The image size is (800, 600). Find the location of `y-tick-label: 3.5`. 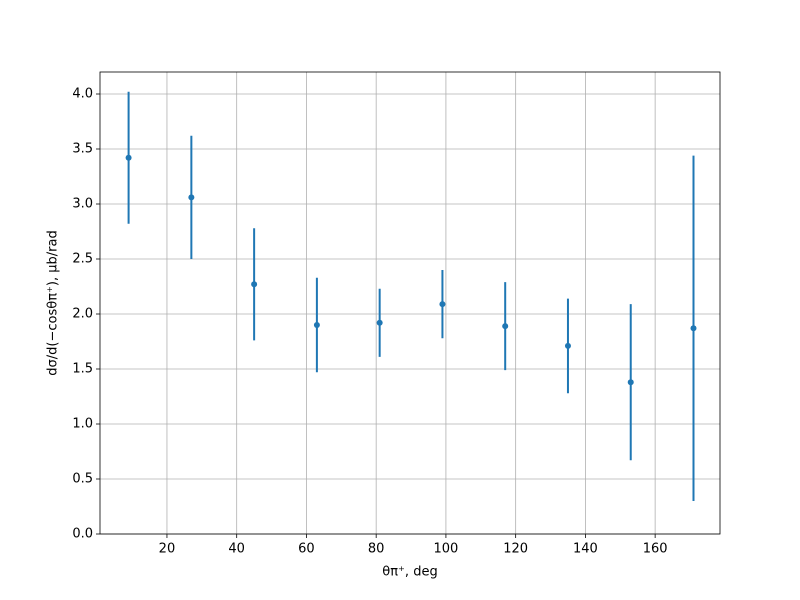

y-tick-label: 3.5 is located at coordinates (82, 149).